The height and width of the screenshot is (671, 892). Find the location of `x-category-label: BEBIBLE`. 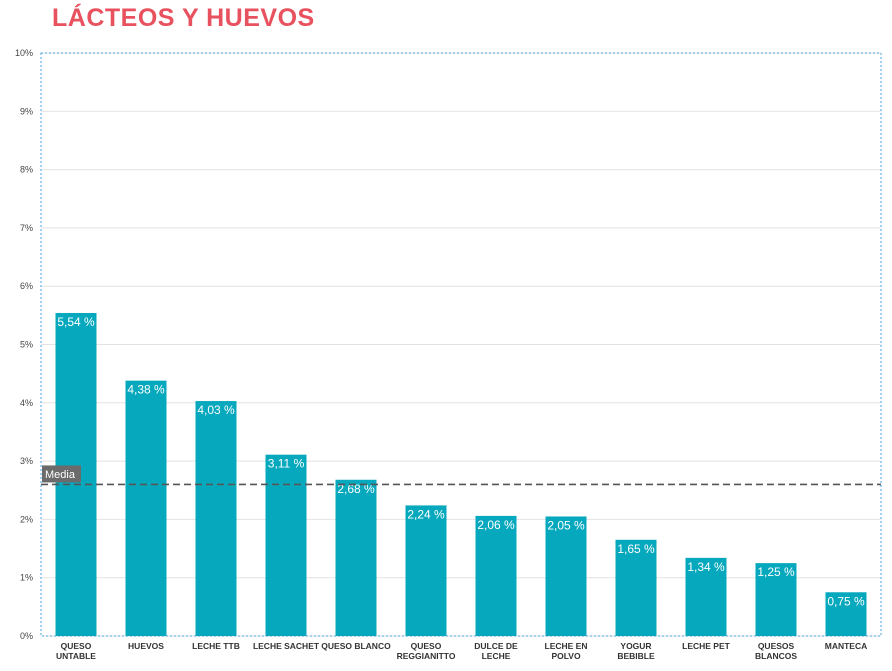

x-category-label: BEBIBLE is located at coordinates (636, 656).